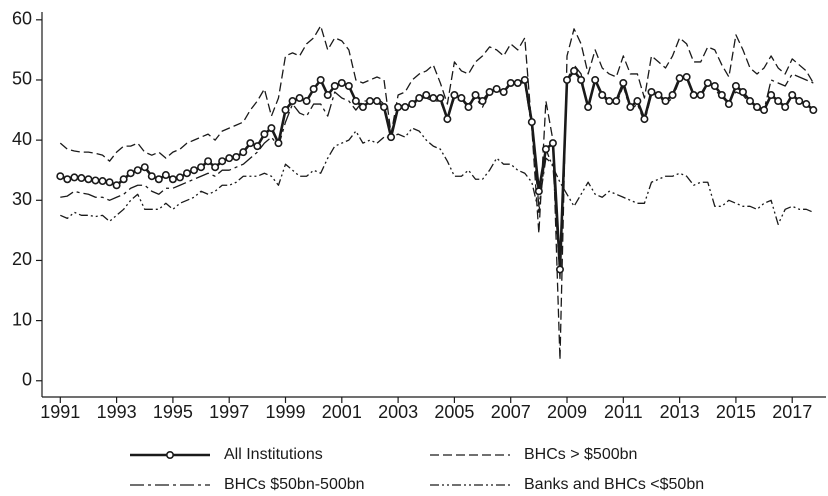 Image resolution: width=828 pixels, height=496 pixels. What do you see at coordinates (22, 319) in the screenshot?
I see `y-tick-label: 10` at bounding box center [22, 319].